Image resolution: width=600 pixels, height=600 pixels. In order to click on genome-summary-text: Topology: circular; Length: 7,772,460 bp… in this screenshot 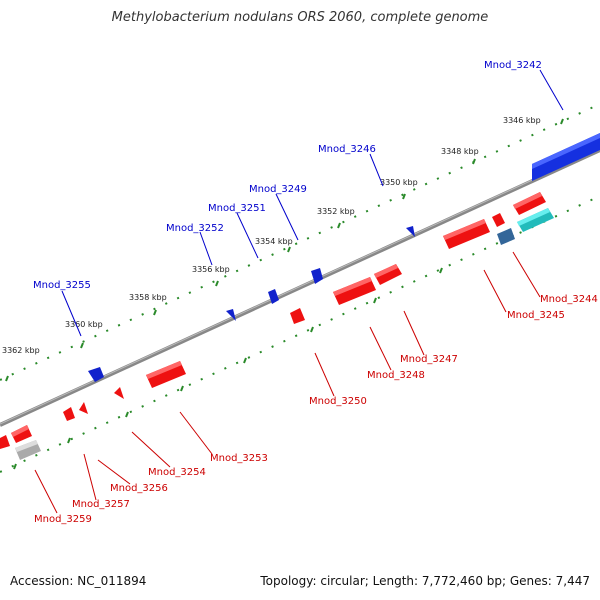, I will do `click(425, 581)`.